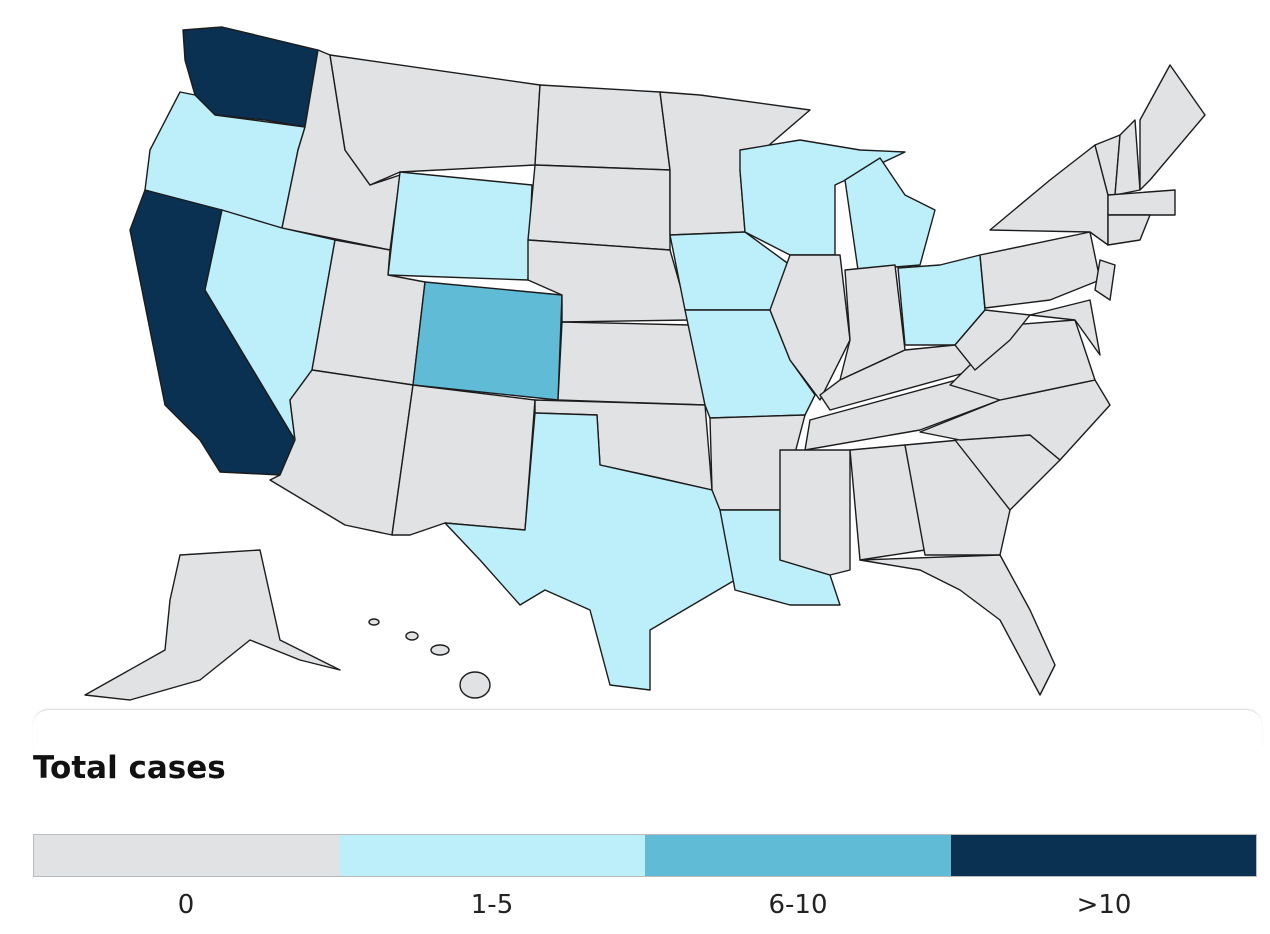  What do you see at coordinates (647, 729) in the screenshot?
I see `legend-panel` at bounding box center [647, 729].